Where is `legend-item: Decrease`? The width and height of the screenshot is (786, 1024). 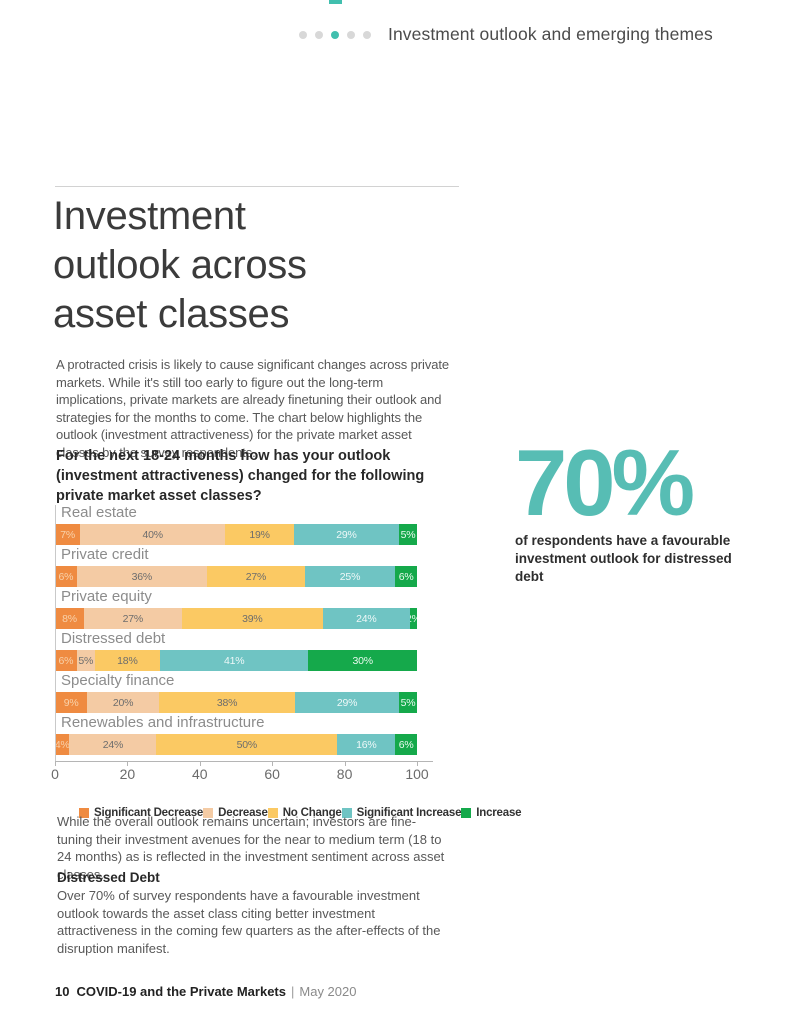 legend-item: Decrease is located at coordinates (235, 813).